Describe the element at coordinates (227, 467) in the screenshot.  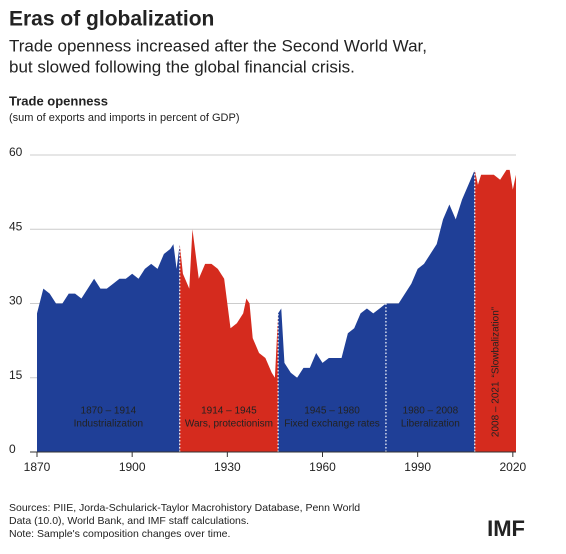
I see `x-tick-label: 1930` at that location.